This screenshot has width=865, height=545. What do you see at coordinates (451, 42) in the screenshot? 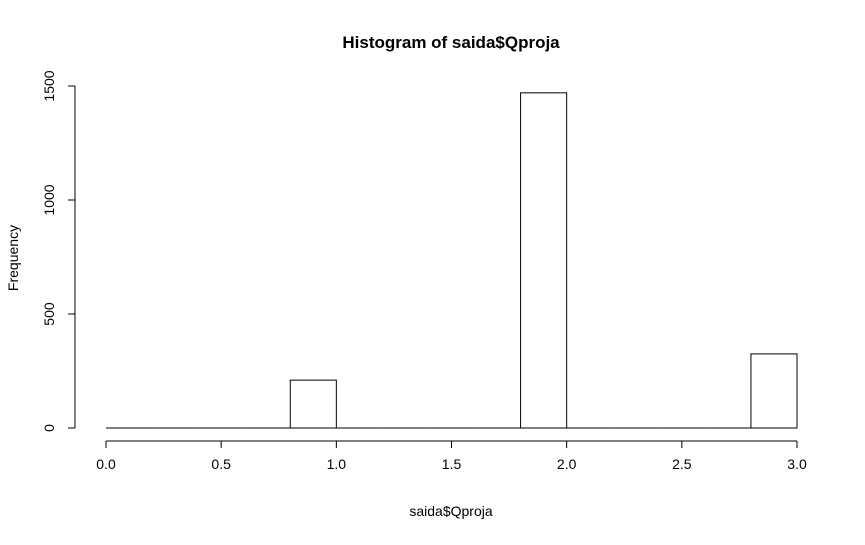
I see `chart-title: Histogram of saida$Qproja` at bounding box center [451, 42].